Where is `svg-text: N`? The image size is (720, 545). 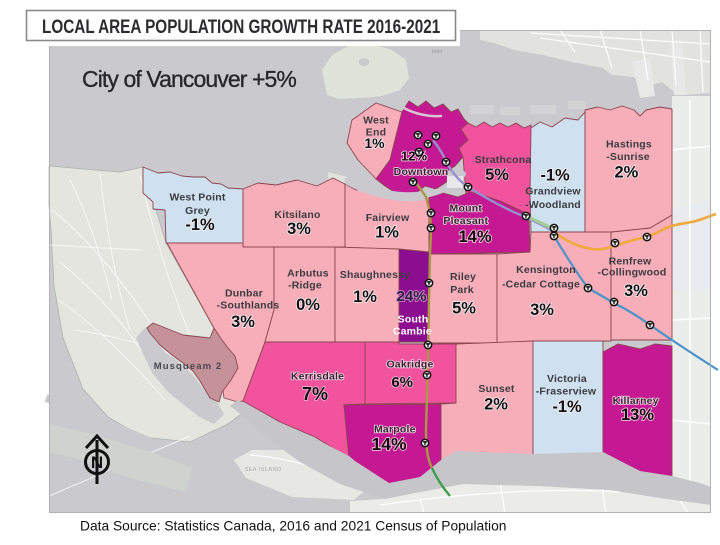
svg-text: N is located at coordinates (97, 462).